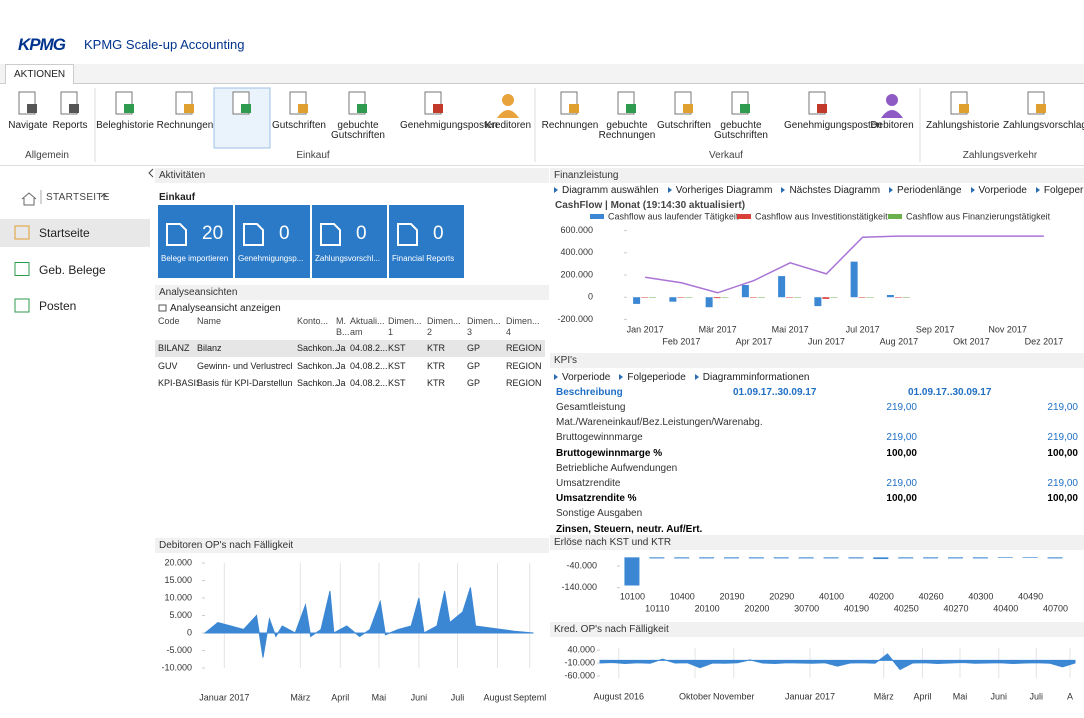  Describe the element at coordinates (125, 125) in the screenshot. I see `ribbon-button: Beleghistorie` at that location.